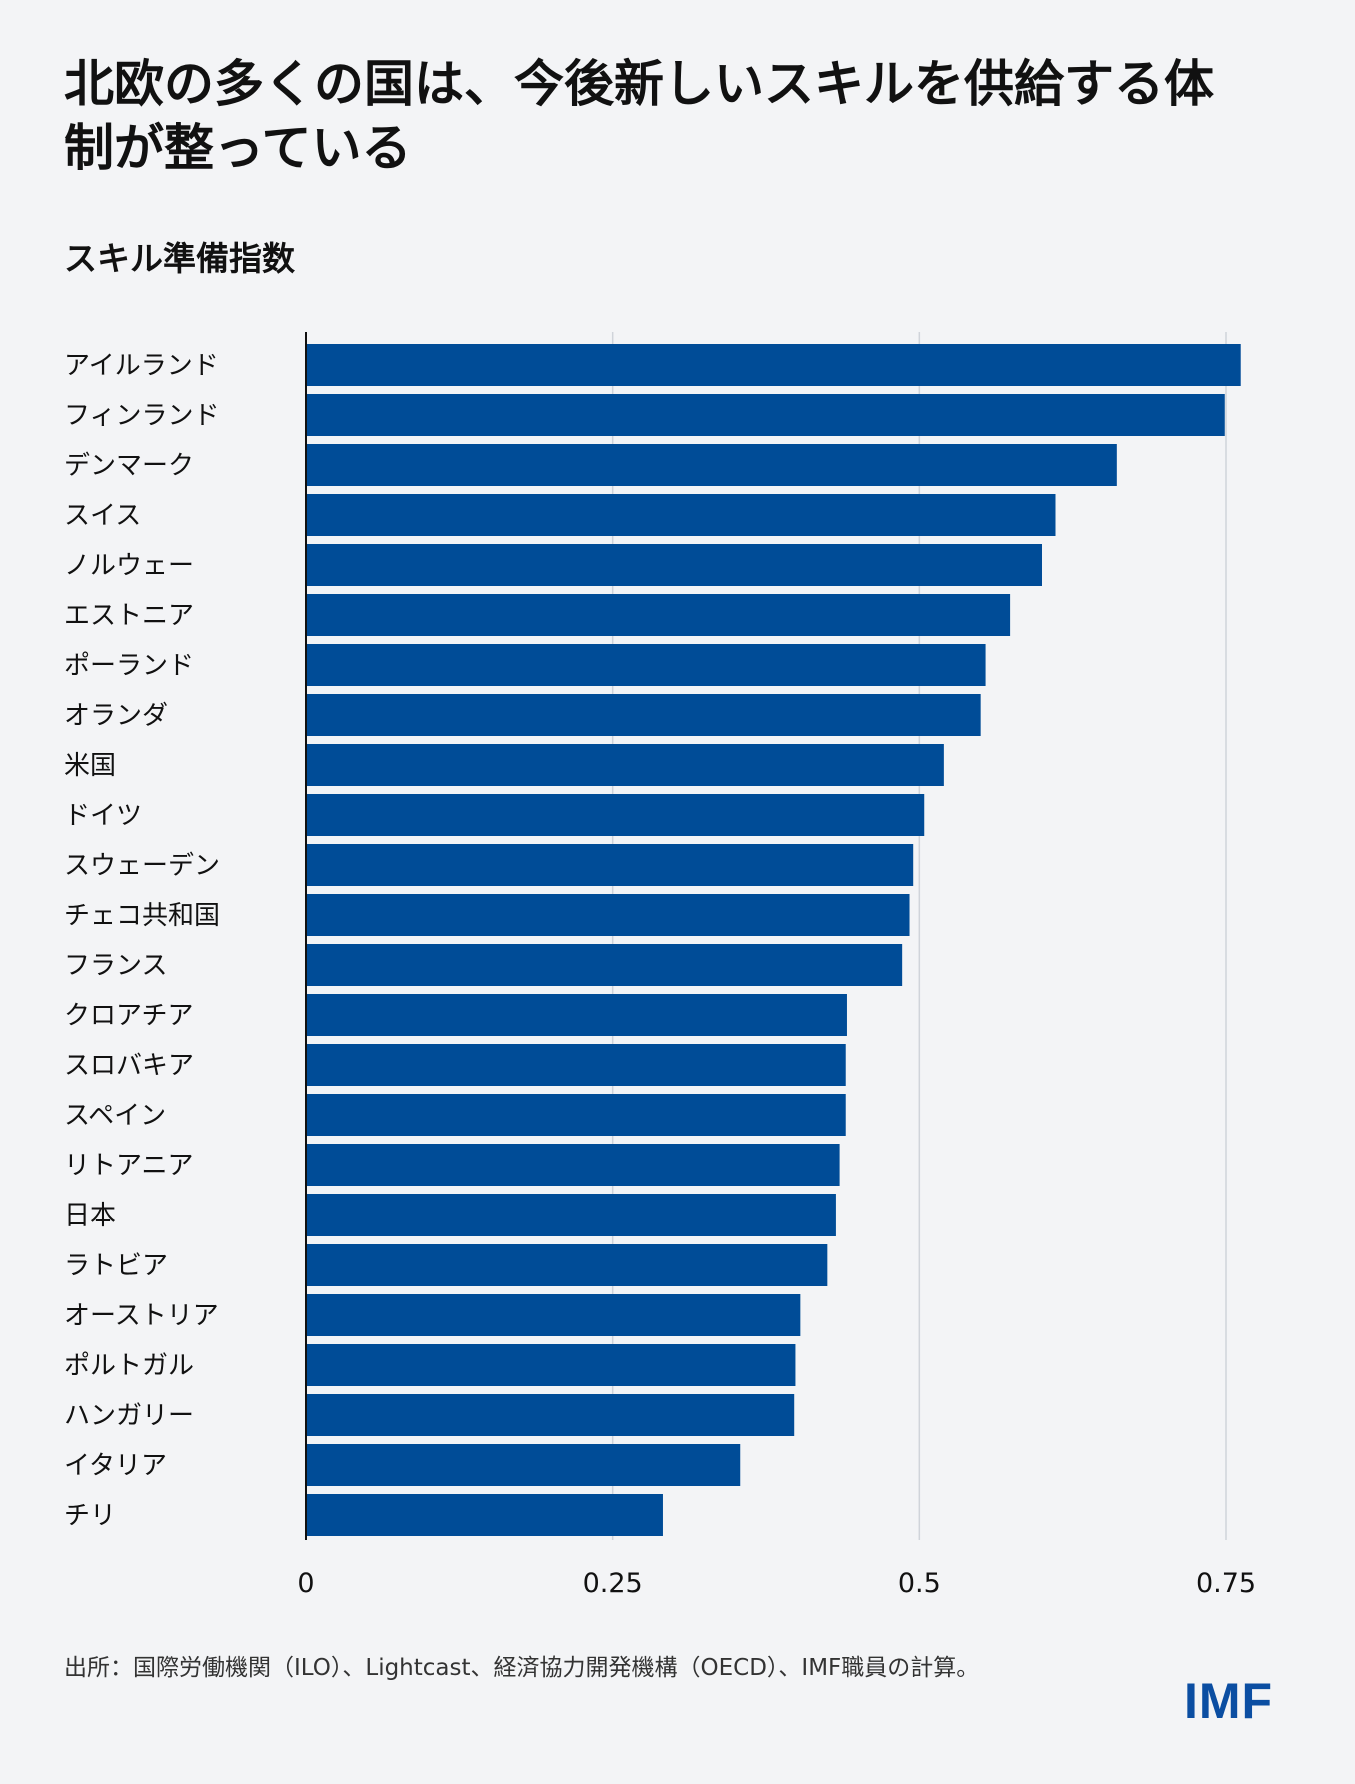 The height and width of the screenshot is (1784, 1355). Describe the element at coordinates (115, 966) in the screenshot. I see `category-label: フランス` at that location.